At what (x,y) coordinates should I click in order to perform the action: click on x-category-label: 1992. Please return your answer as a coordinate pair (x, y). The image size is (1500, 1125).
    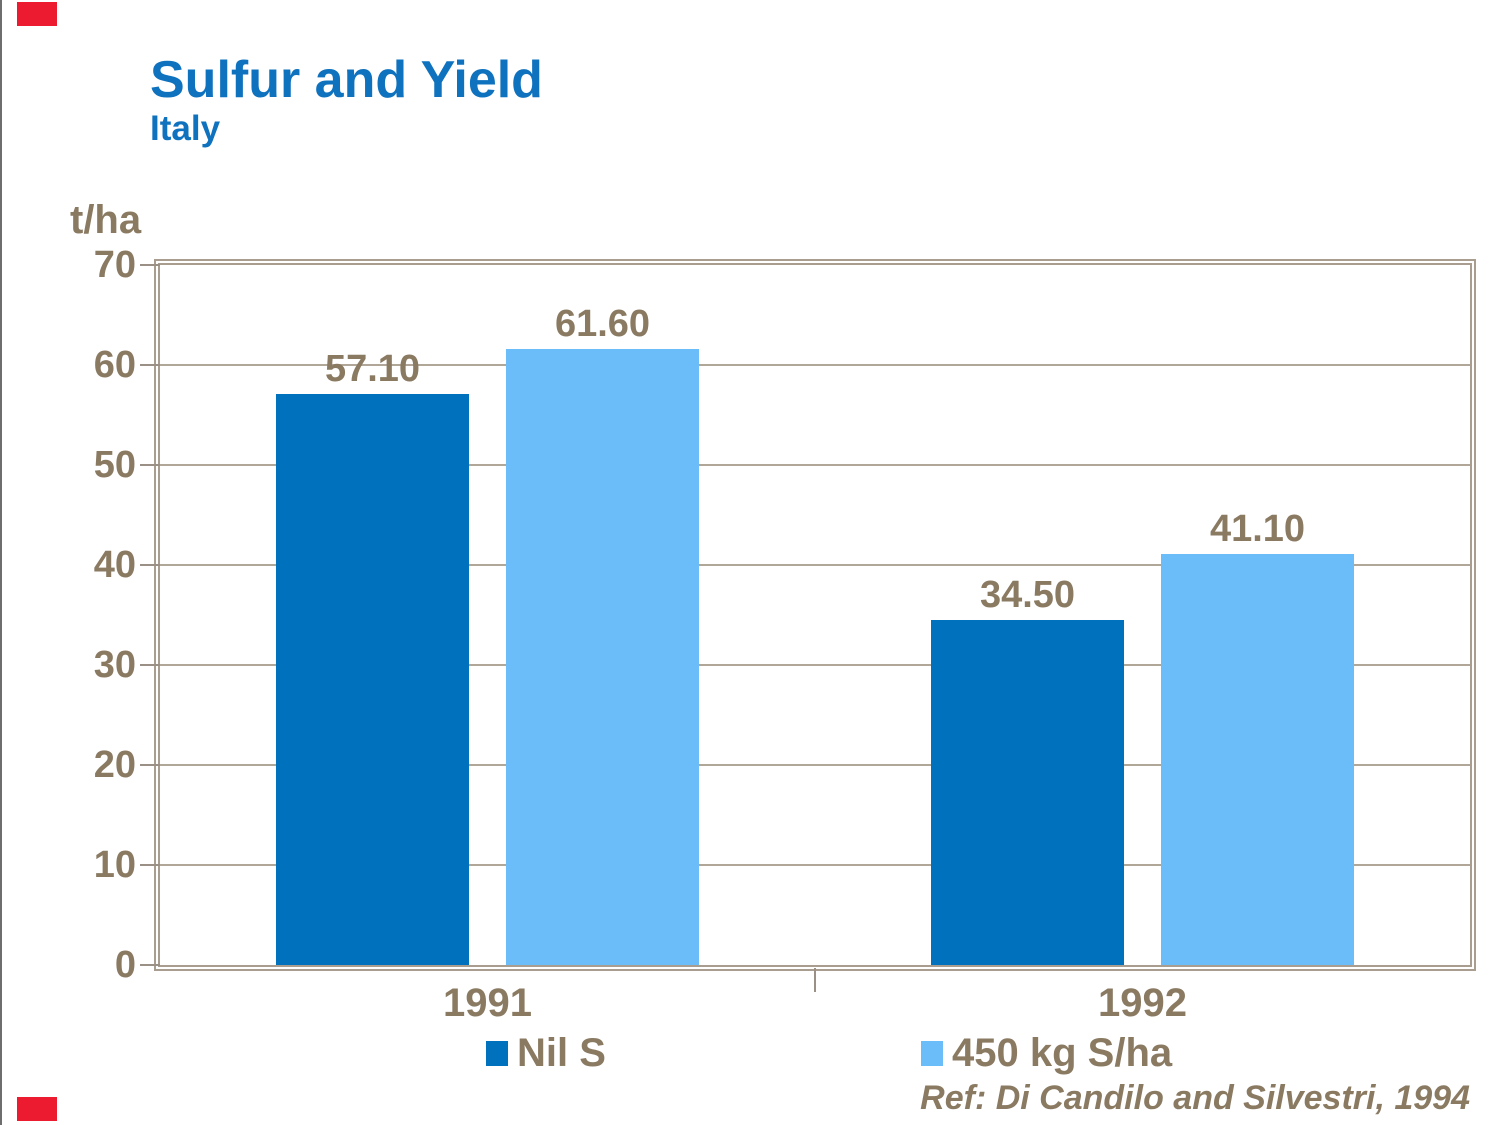
    Looking at the image, I should click on (1142, 1003).